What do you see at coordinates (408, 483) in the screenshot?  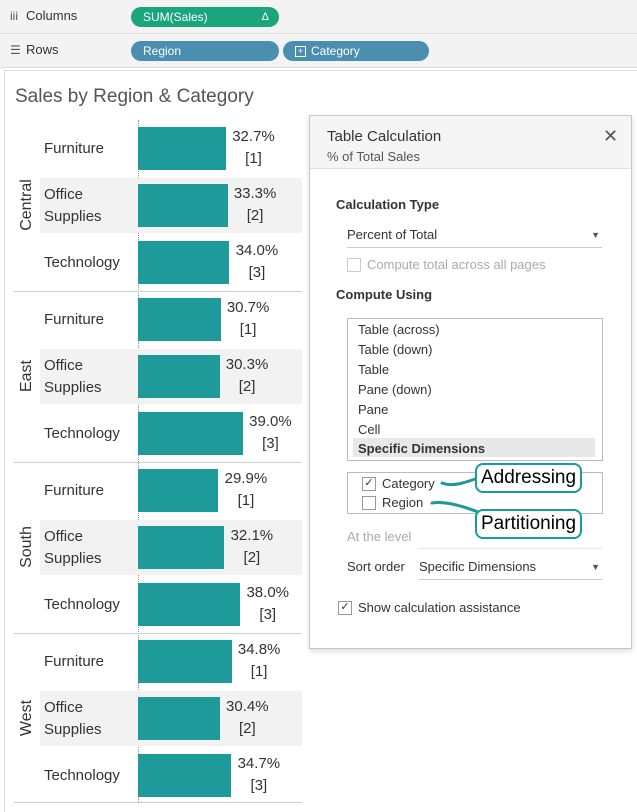 I see `dimension-category-label: Category` at bounding box center [408, 483].